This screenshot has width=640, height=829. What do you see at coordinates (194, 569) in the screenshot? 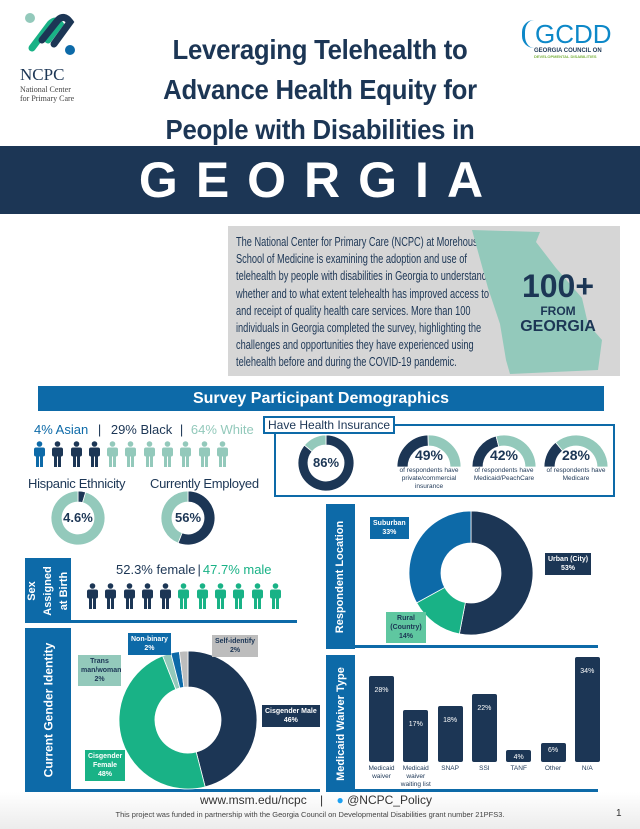
I see `sex-breakdown: 52.3% female | 47.7% male` at bounding box center [194, 569].